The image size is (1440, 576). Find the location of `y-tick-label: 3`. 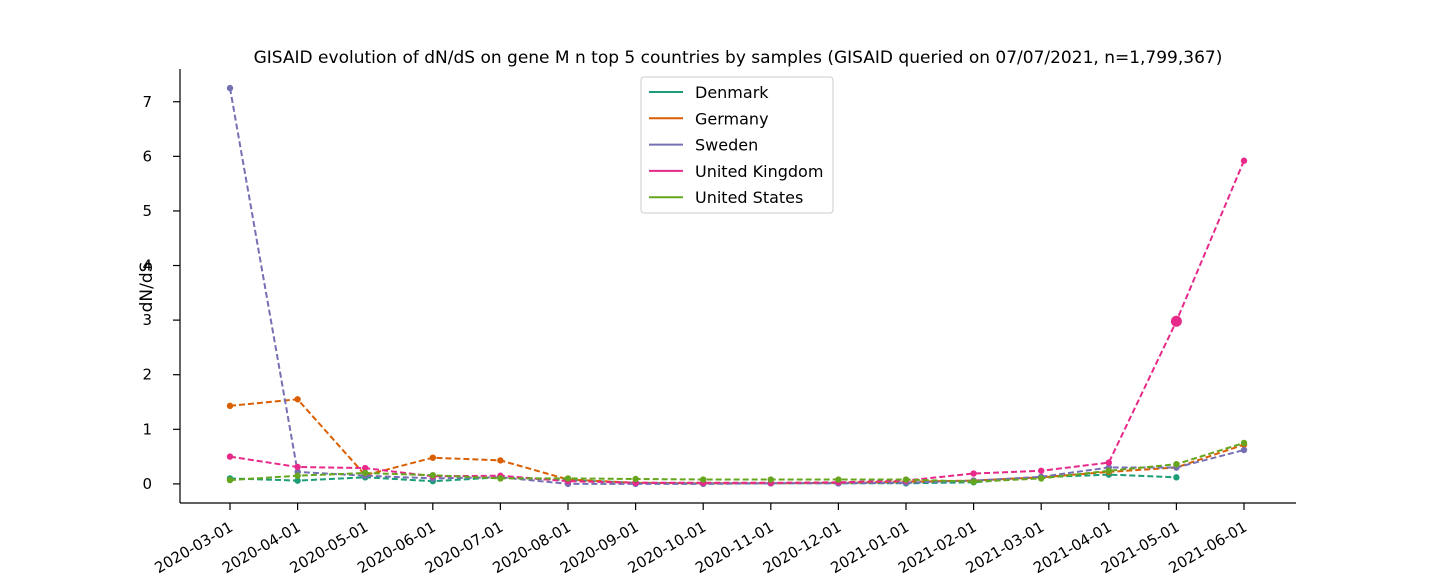

y-tick-label: 3 is located at coordinates (147, 320).